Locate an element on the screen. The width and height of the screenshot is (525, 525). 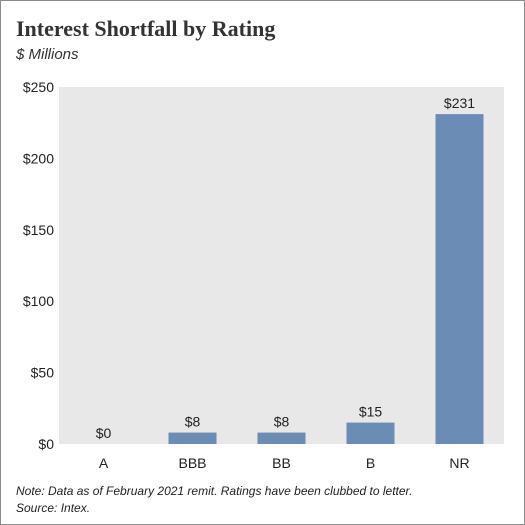
x-tick-label-bb: BB is located at coordinates (281, 463).